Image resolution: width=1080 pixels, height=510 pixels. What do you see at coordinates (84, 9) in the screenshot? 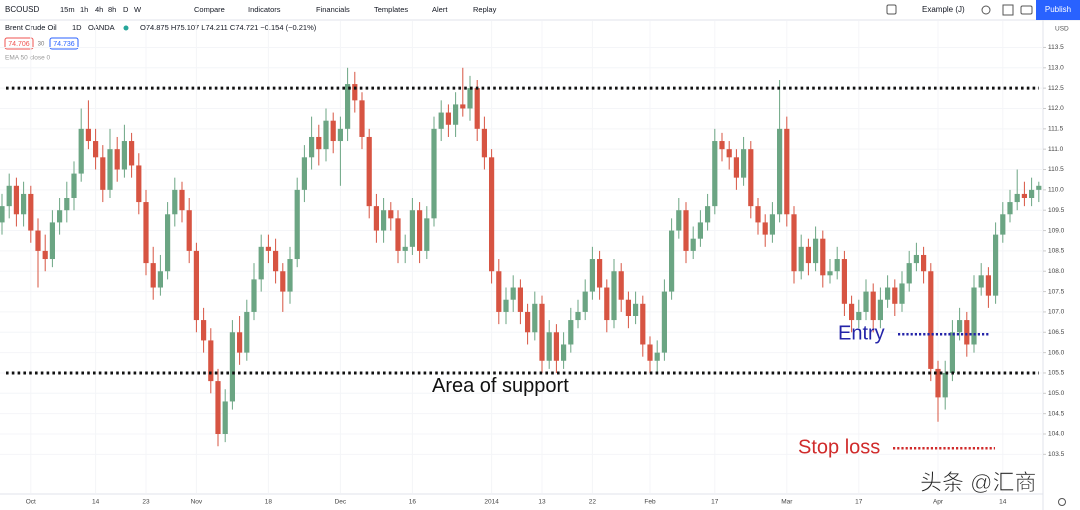
I see `interval-button: 1h` at bounding box center [84, 9].